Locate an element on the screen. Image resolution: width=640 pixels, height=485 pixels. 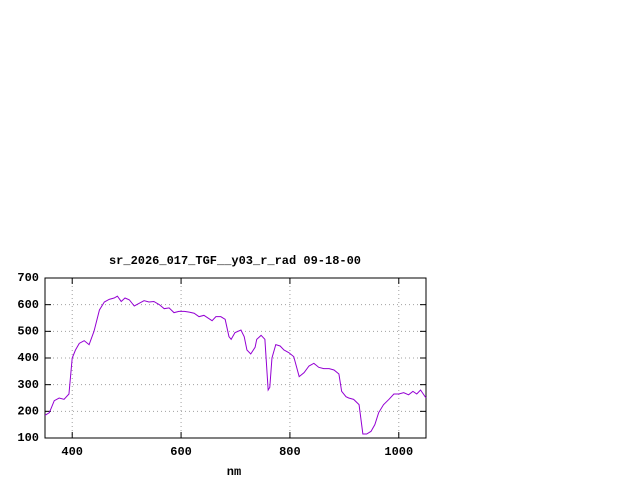
y-tick-label: 200 is located at coordinates (28, 412).